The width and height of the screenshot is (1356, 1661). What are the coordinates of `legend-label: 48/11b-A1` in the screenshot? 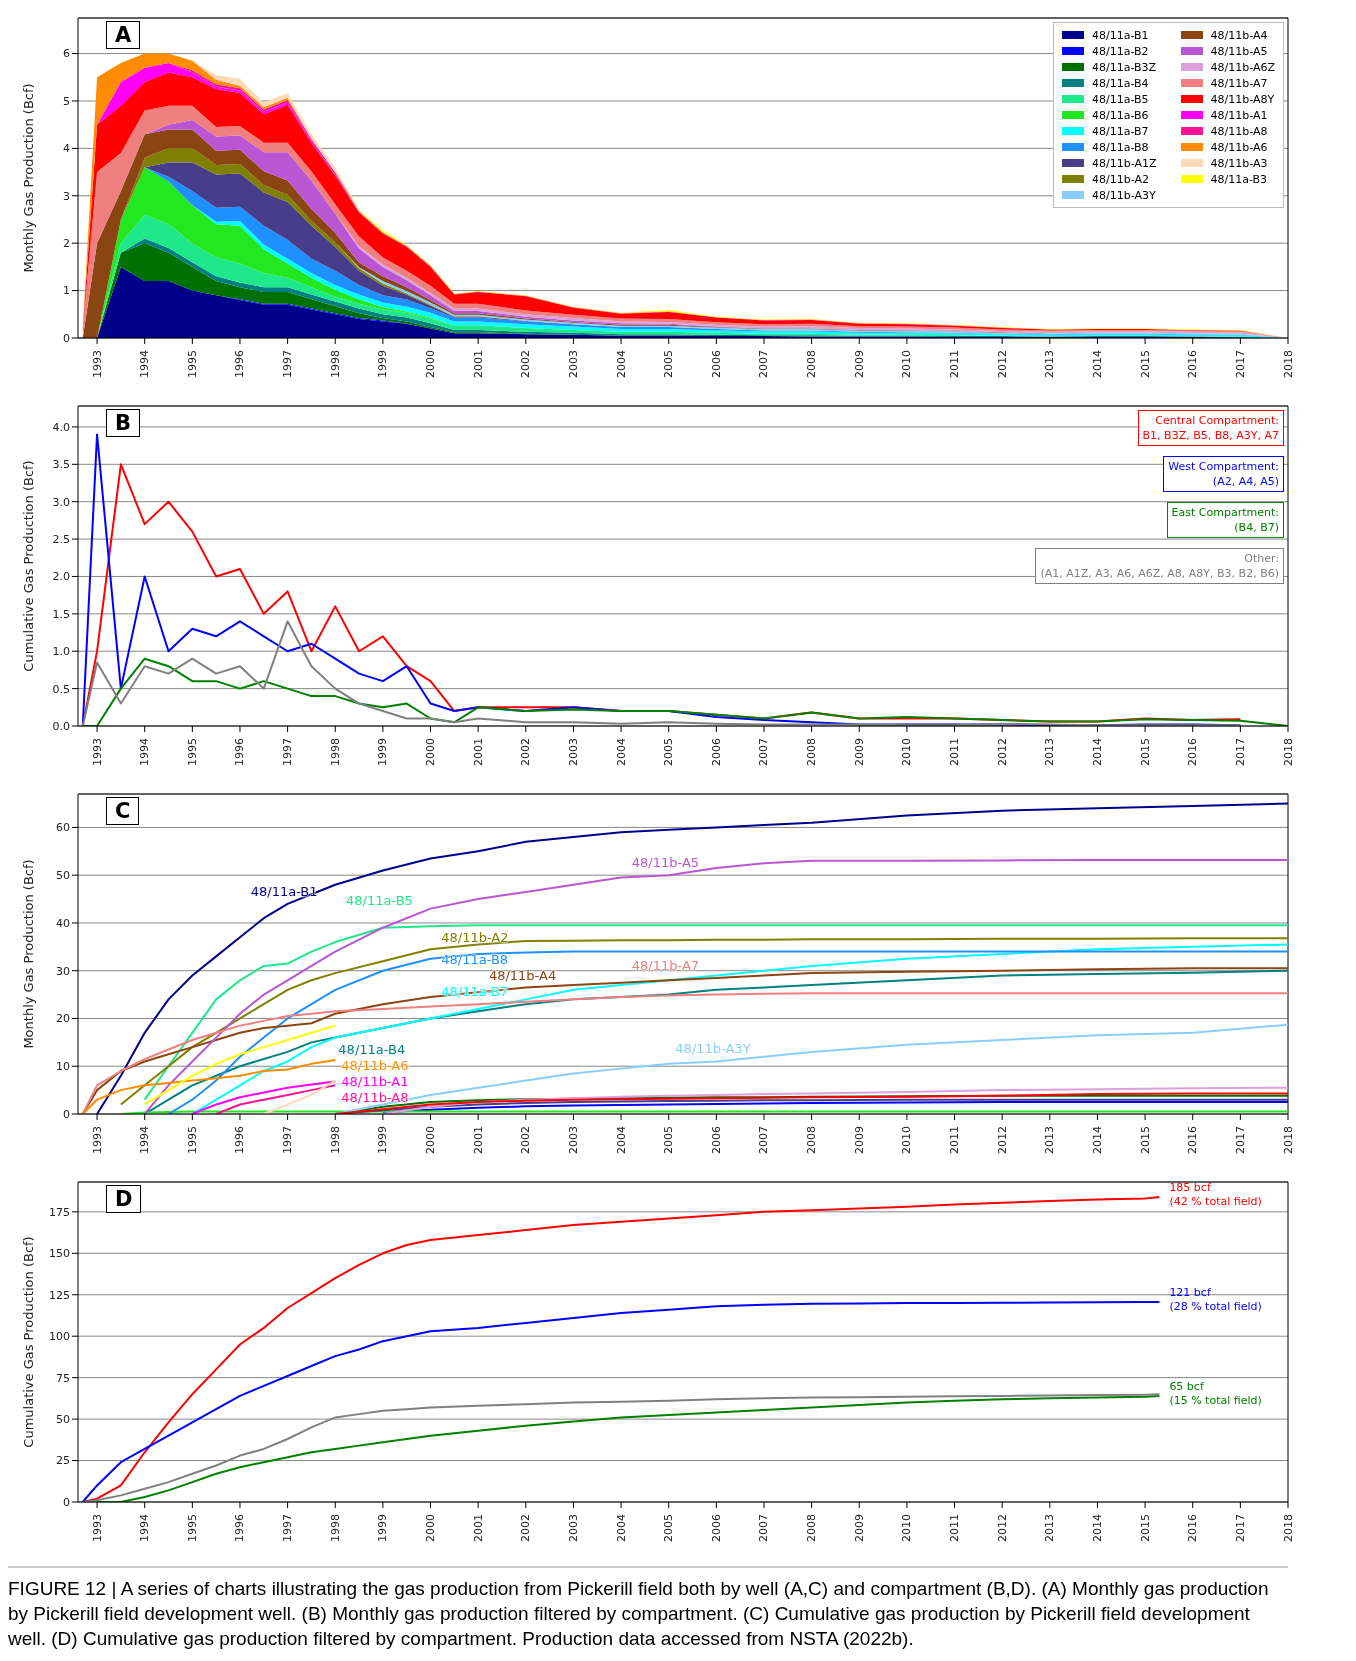 It's located at (1239, 115).